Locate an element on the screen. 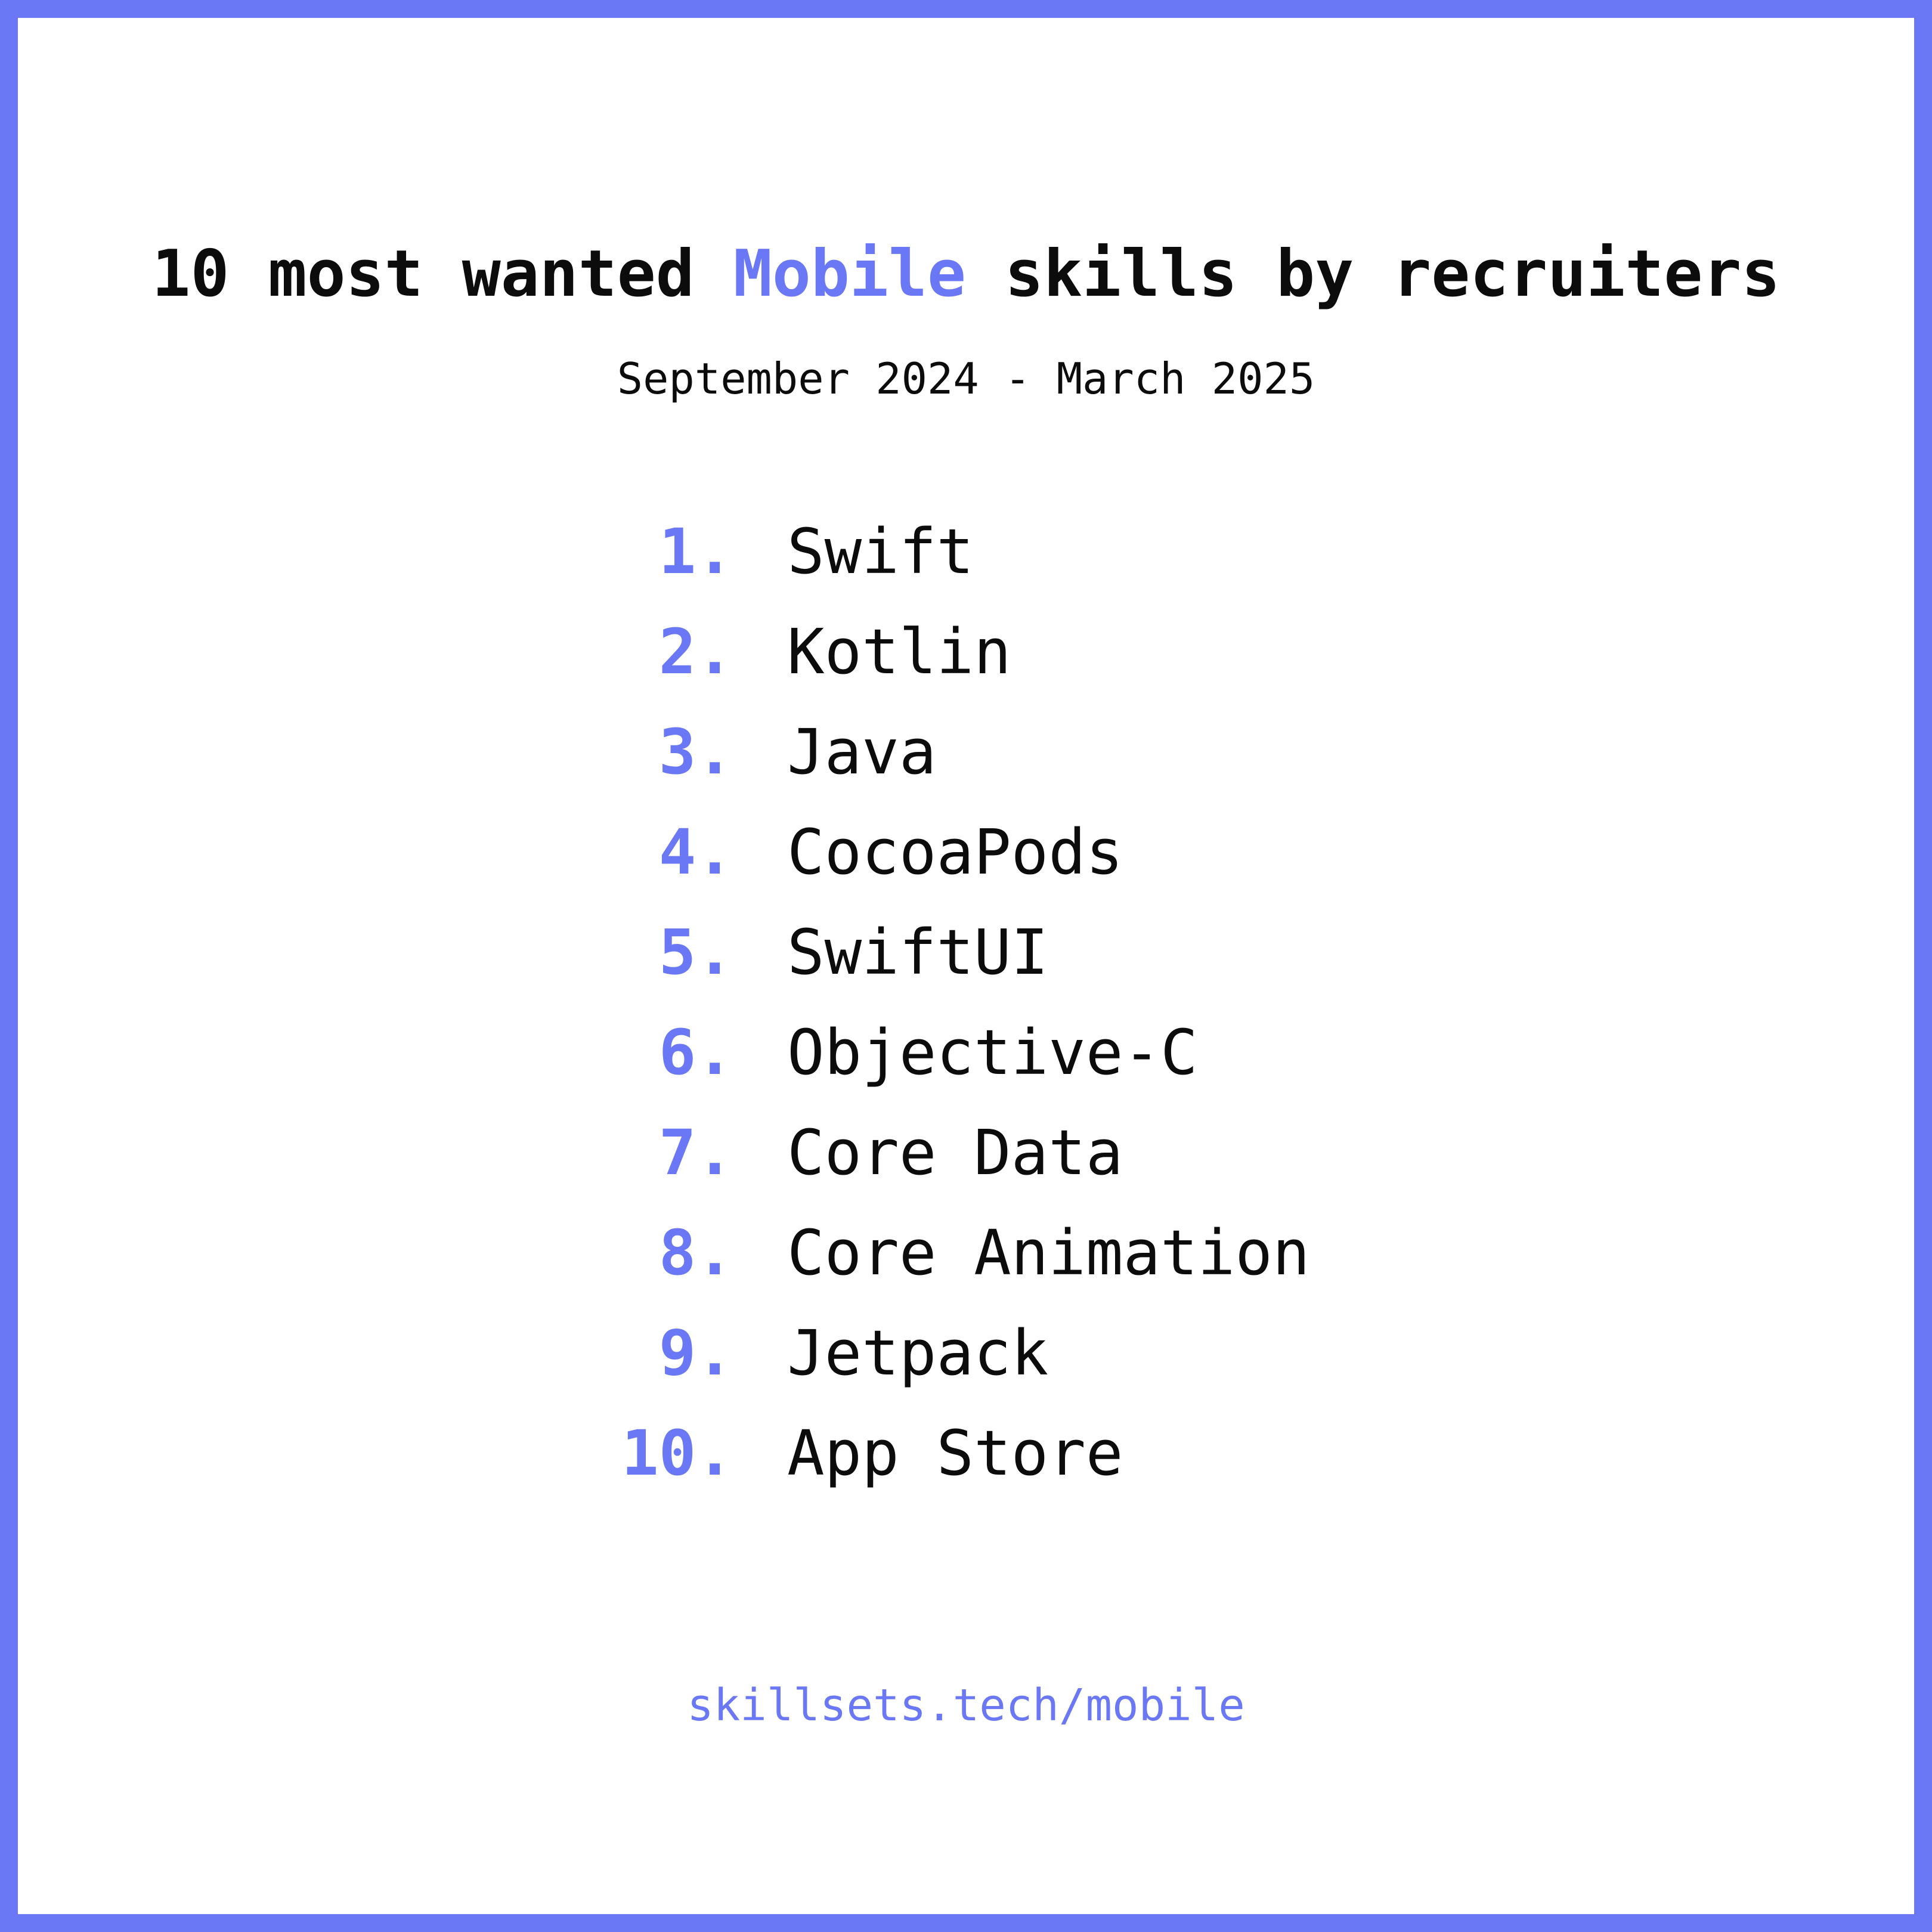 The height and width of the screenshot is (1932, 1932). skill-item: 6. Objective-C is located at coordinates (966, 1067).